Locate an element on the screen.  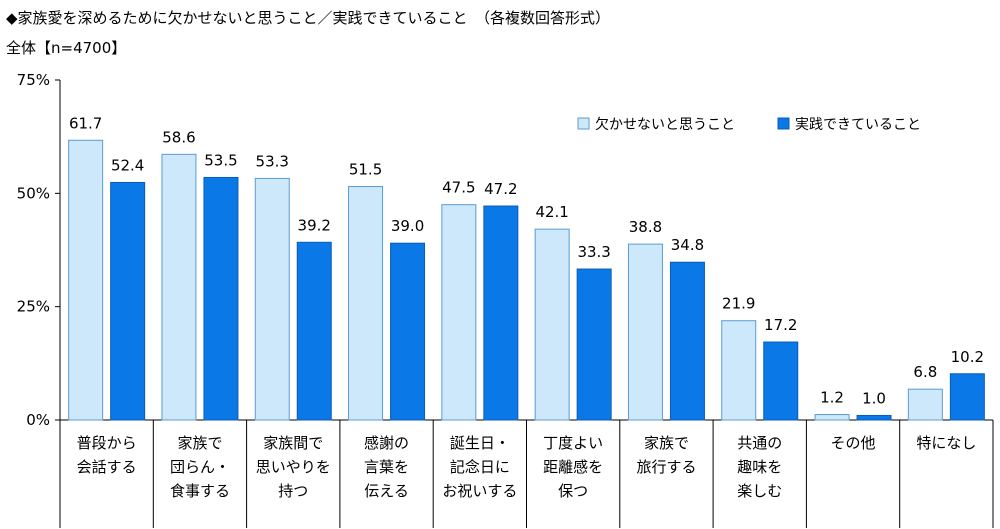
value-label: 38.8 is located at coordinates (645, 227).